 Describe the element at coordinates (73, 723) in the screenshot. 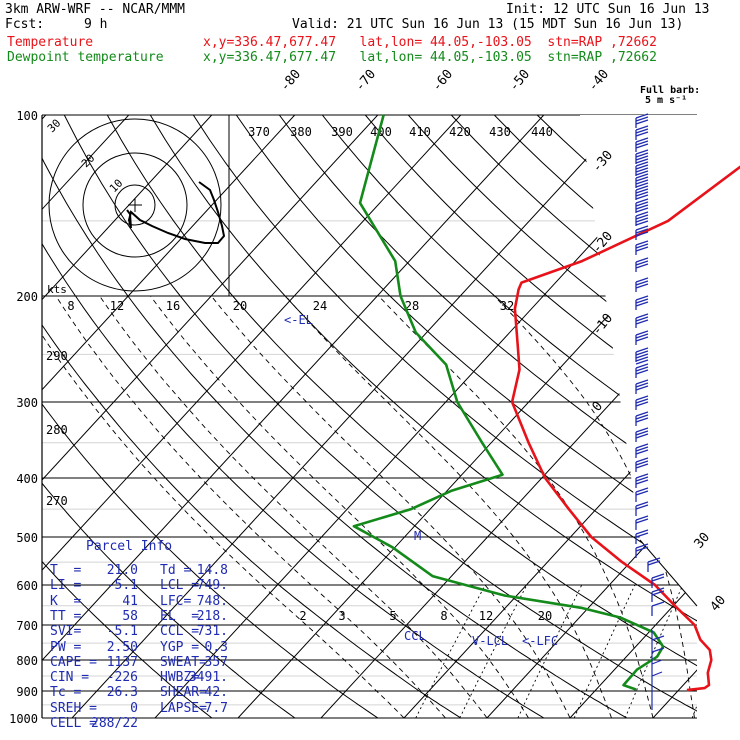

I see `parcel-label: CELL =` at that location.